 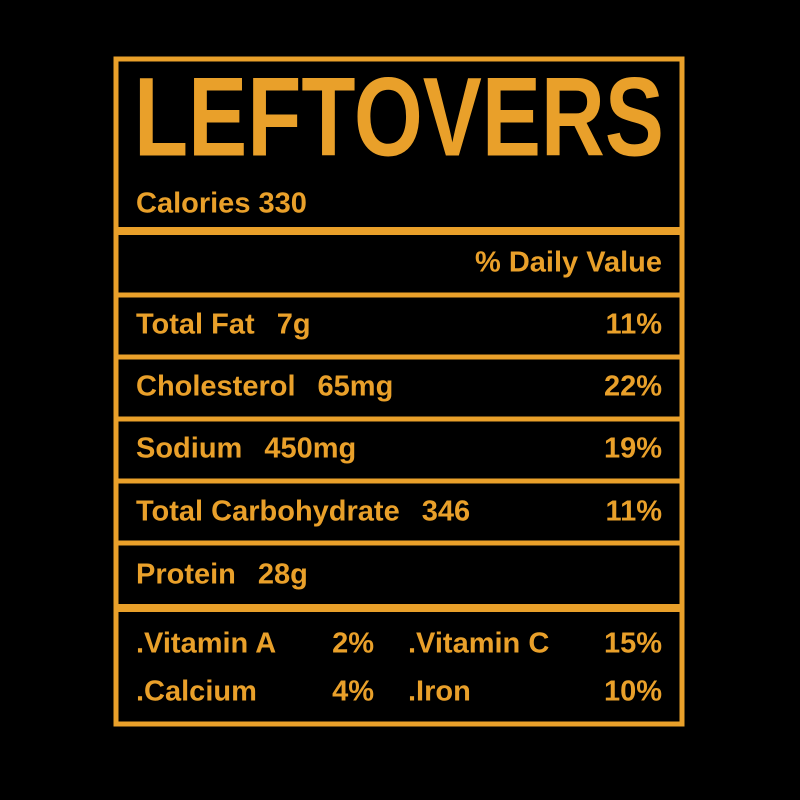 What do you see at coordinates (446, 512) in the screenshot?
I see `row-amount: 346` at bounding box center [446, 512].